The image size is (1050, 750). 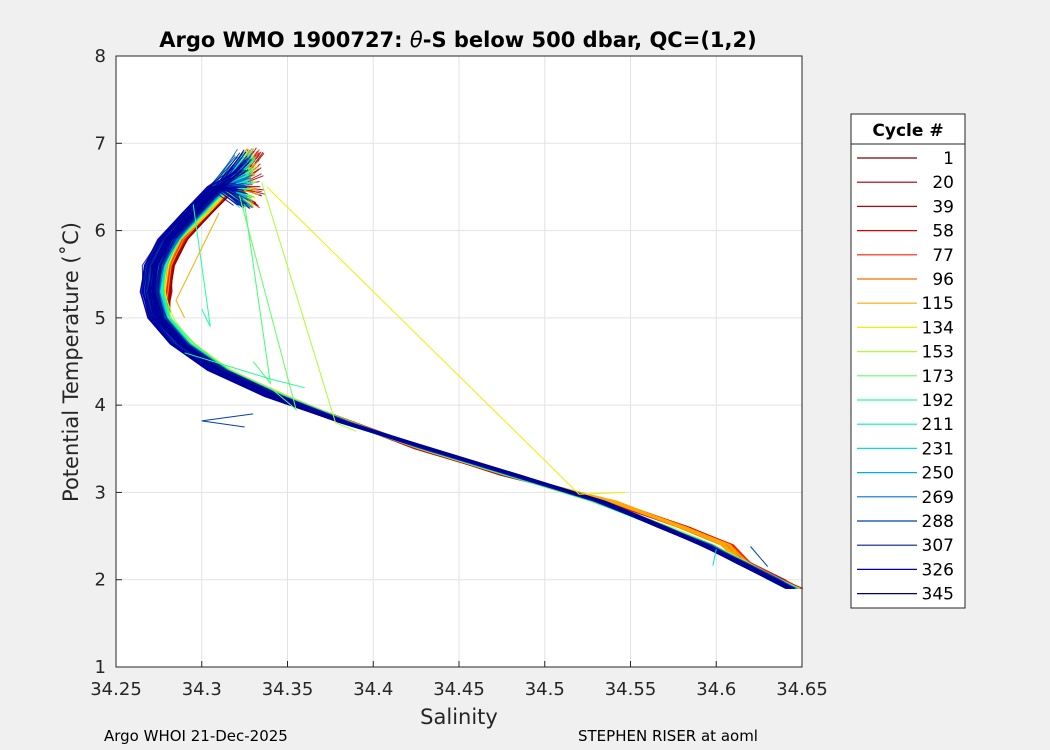 What do you see at coordinates (938, 425) in the screenshot?
I see `legend-label: 211` at bounding box center [938, 425].